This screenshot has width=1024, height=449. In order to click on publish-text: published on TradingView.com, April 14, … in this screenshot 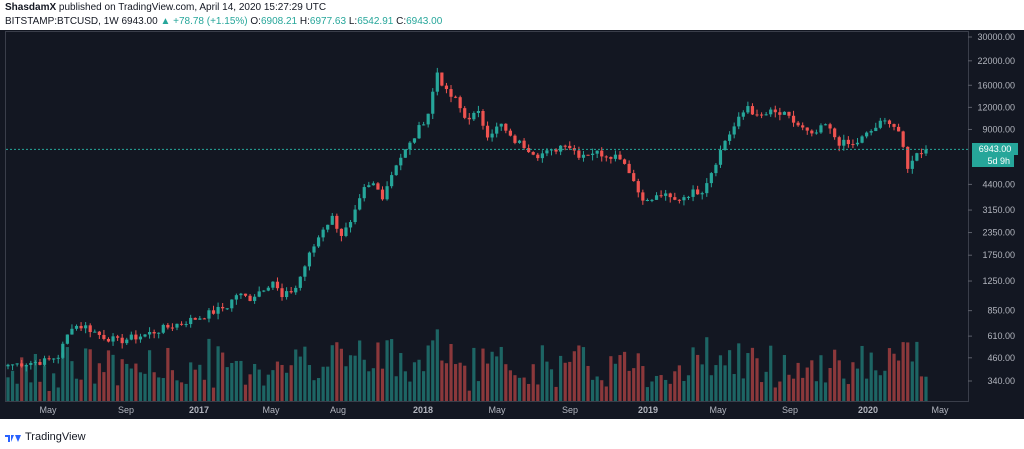, I will do `click(192, 7)`.